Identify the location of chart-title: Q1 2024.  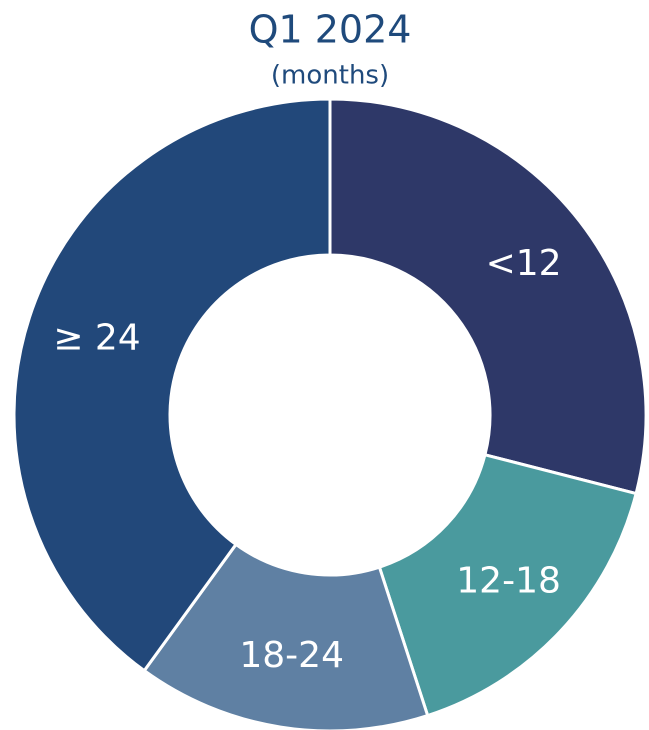
(330, 30).